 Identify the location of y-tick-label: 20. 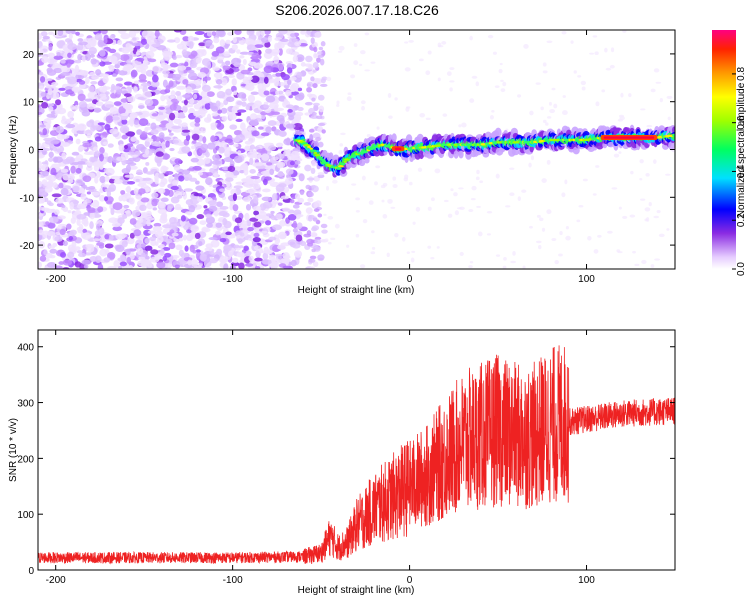
(29, 55).